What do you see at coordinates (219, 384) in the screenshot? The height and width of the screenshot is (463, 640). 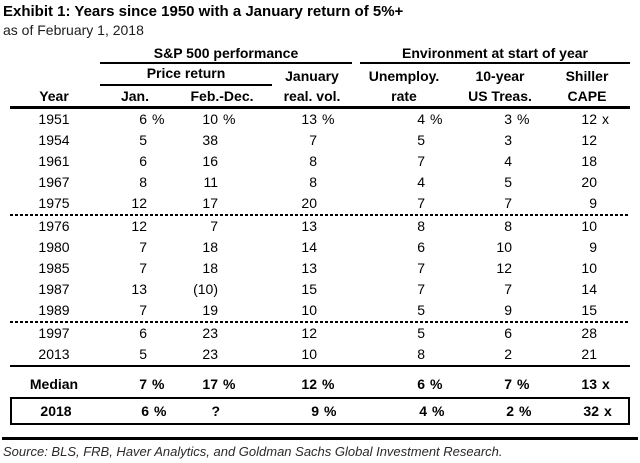 I see `value-cell: 17%` at bounding box center [219, 384].